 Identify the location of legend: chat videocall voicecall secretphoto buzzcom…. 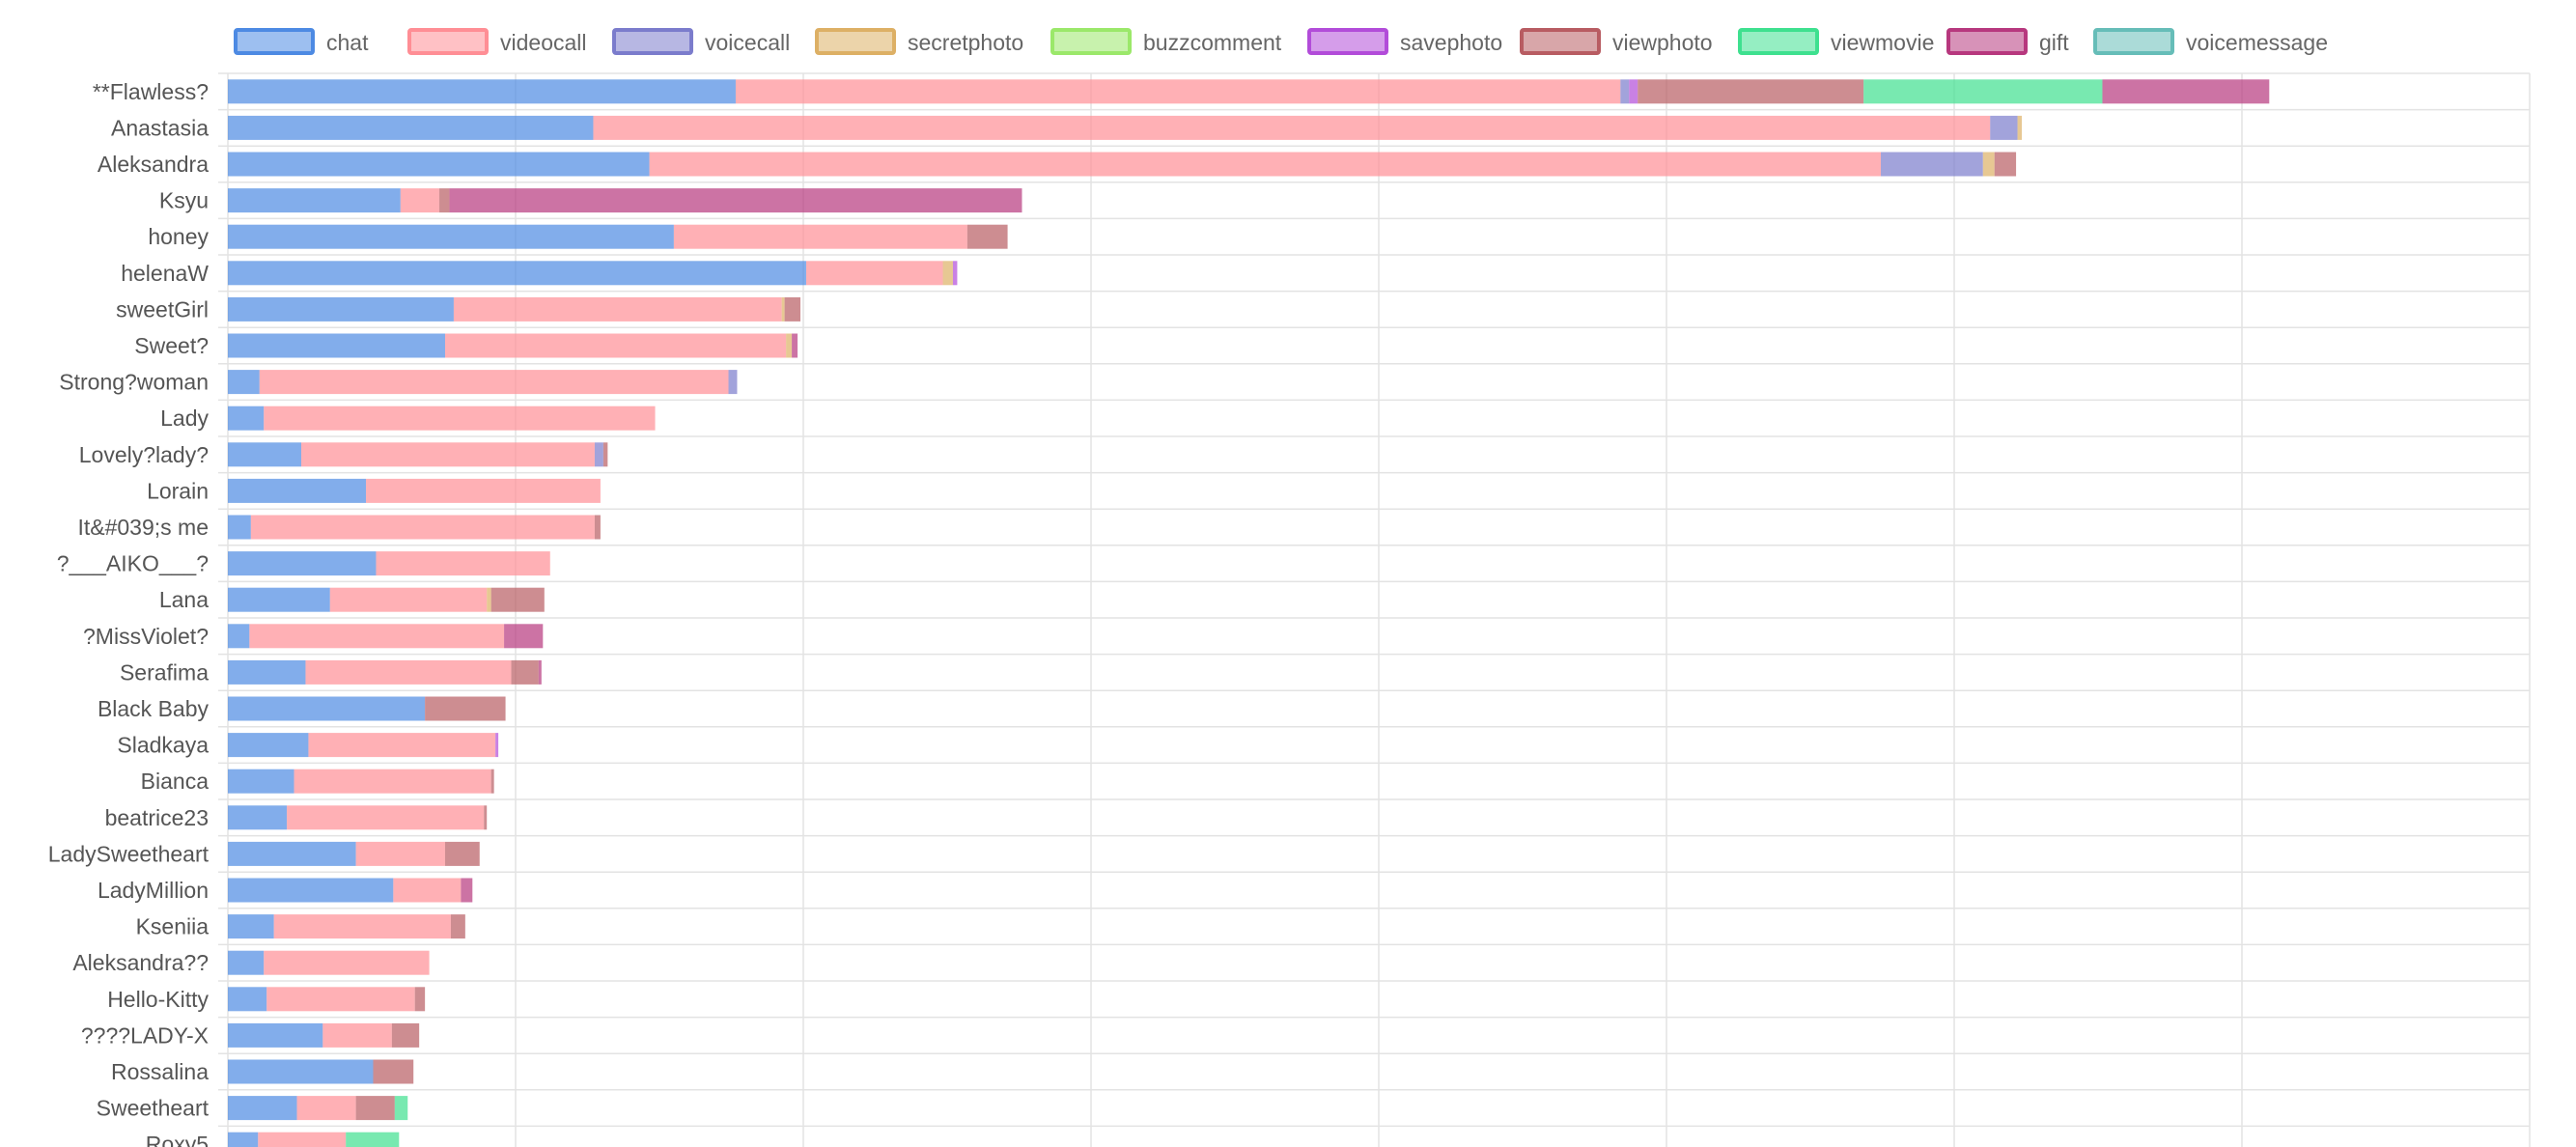
(1281, 41).